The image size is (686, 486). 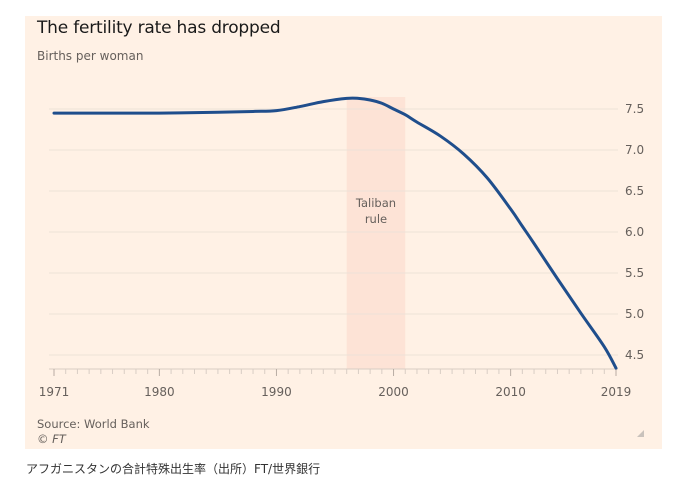 I want to click on source-note: Source: World Bank, so click(x=93, y=424).